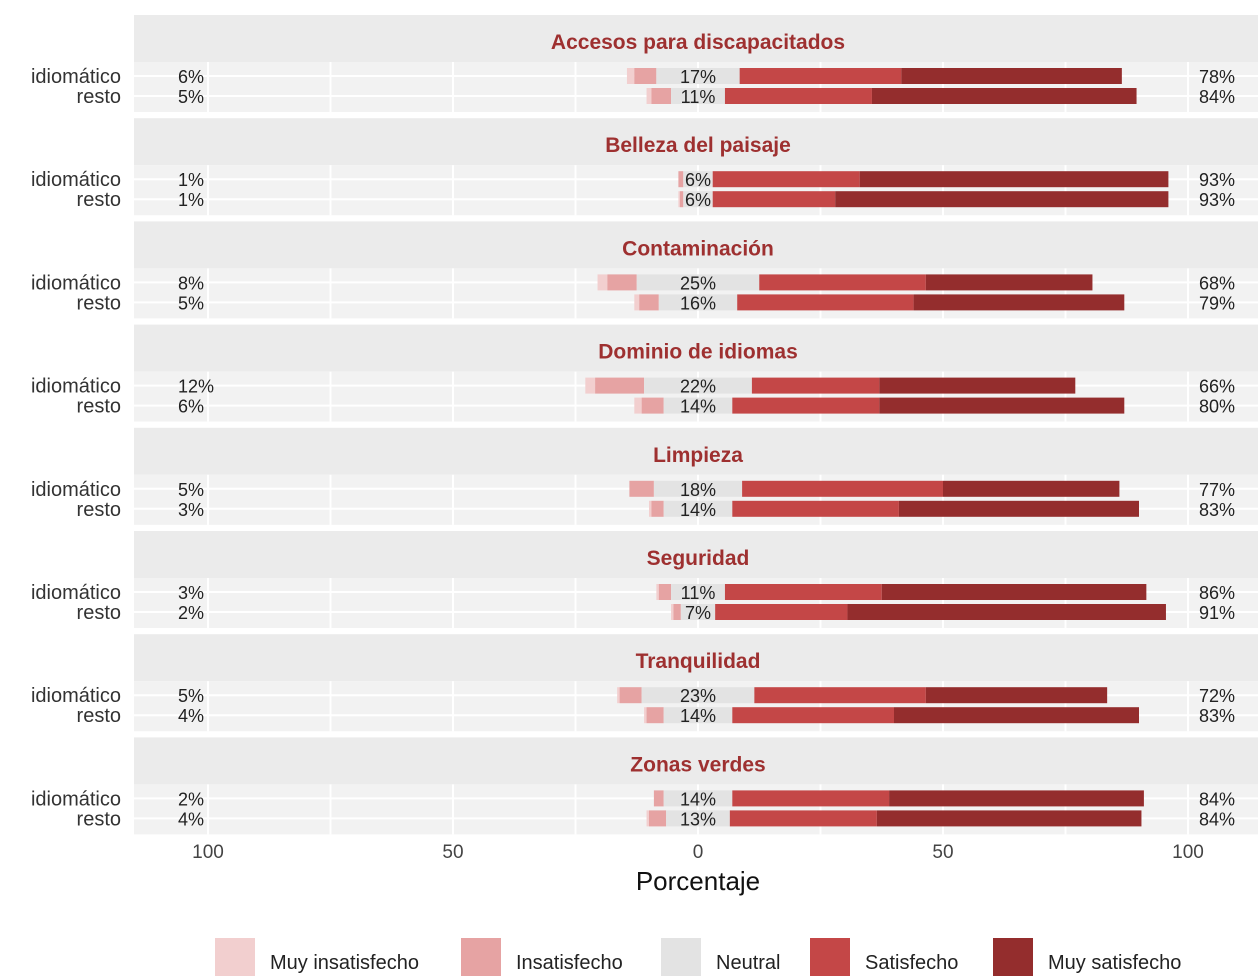  Describe the element at coordinates (1217, 303) in the screenshot. I see `pos-percent-label: 79%` at that location.